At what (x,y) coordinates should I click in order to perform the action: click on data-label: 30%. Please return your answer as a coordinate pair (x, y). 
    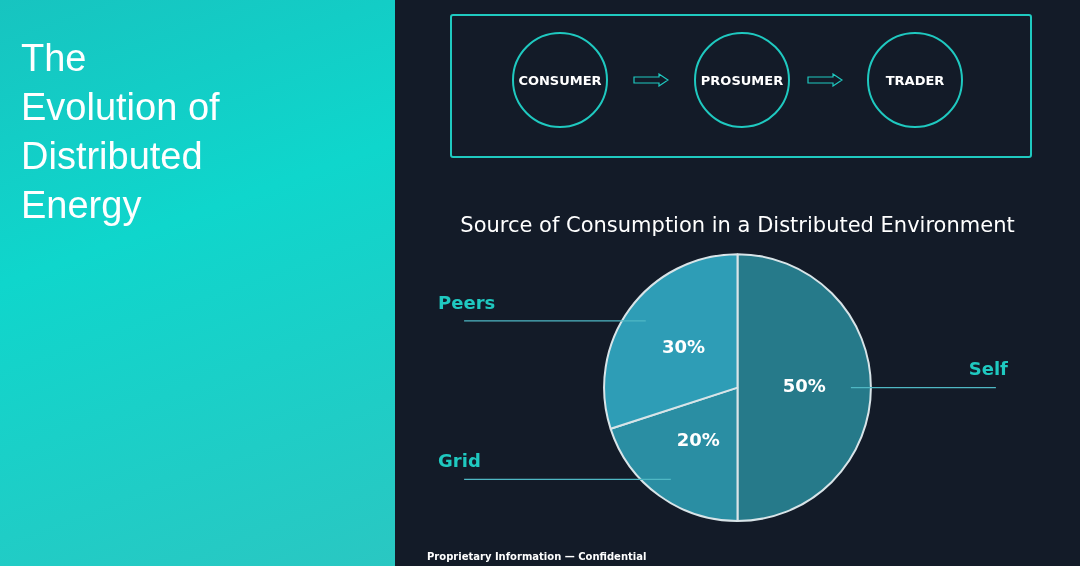
    Looking at the image, I should click on (683, 347).